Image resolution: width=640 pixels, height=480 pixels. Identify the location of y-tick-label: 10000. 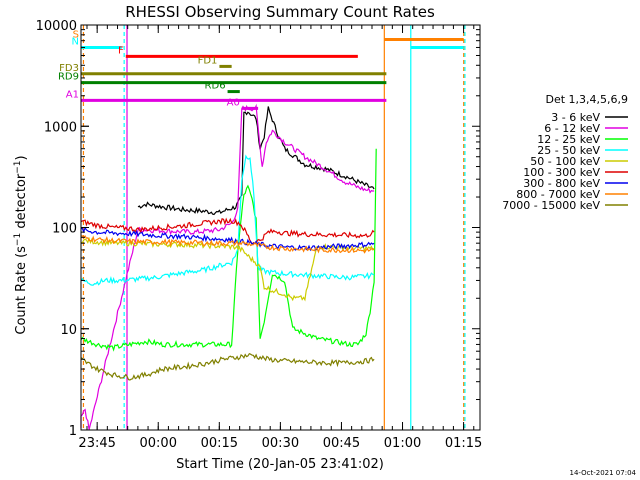
(56, 26).